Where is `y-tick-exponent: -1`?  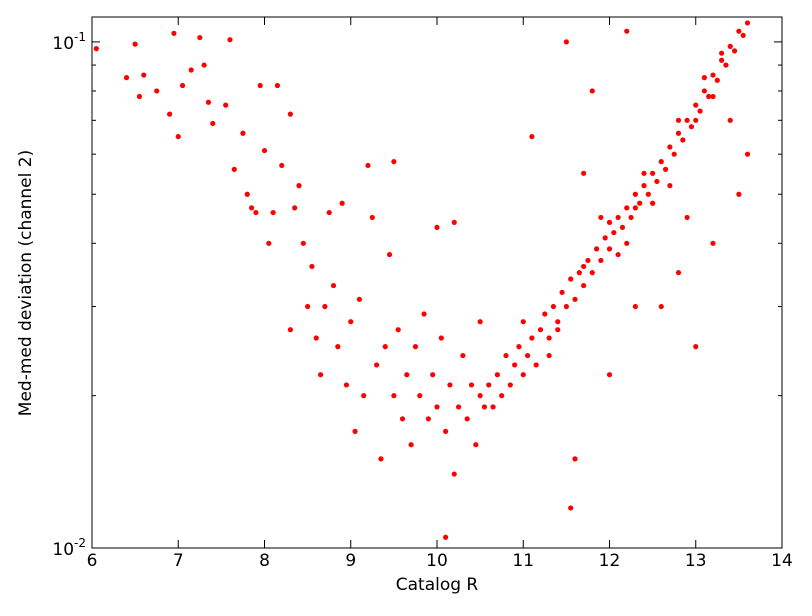
y-tick-exponent: -1 is located at coordinates (80, 37).